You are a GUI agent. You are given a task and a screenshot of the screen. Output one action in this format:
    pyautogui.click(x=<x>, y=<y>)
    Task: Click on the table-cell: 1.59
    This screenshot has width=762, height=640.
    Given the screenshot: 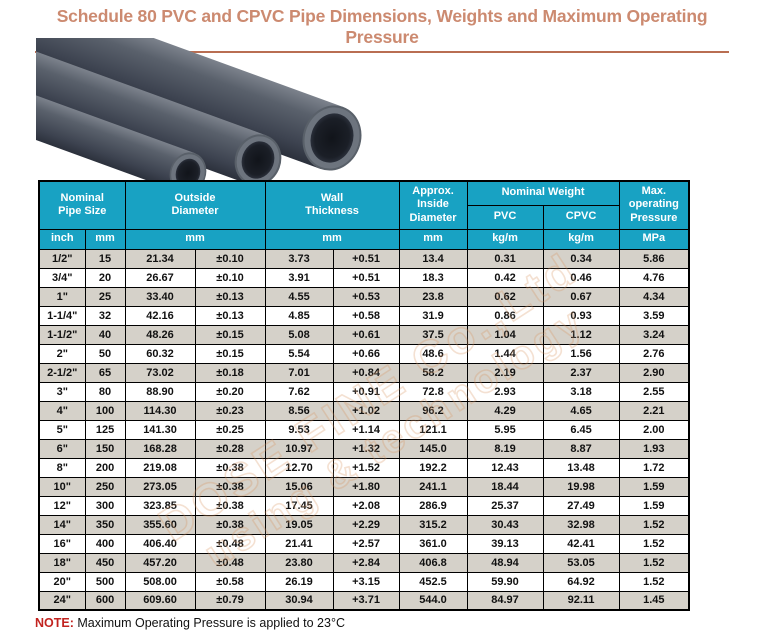 What is the action you would take?
    pyautogui.click(x=654, y=486)
    